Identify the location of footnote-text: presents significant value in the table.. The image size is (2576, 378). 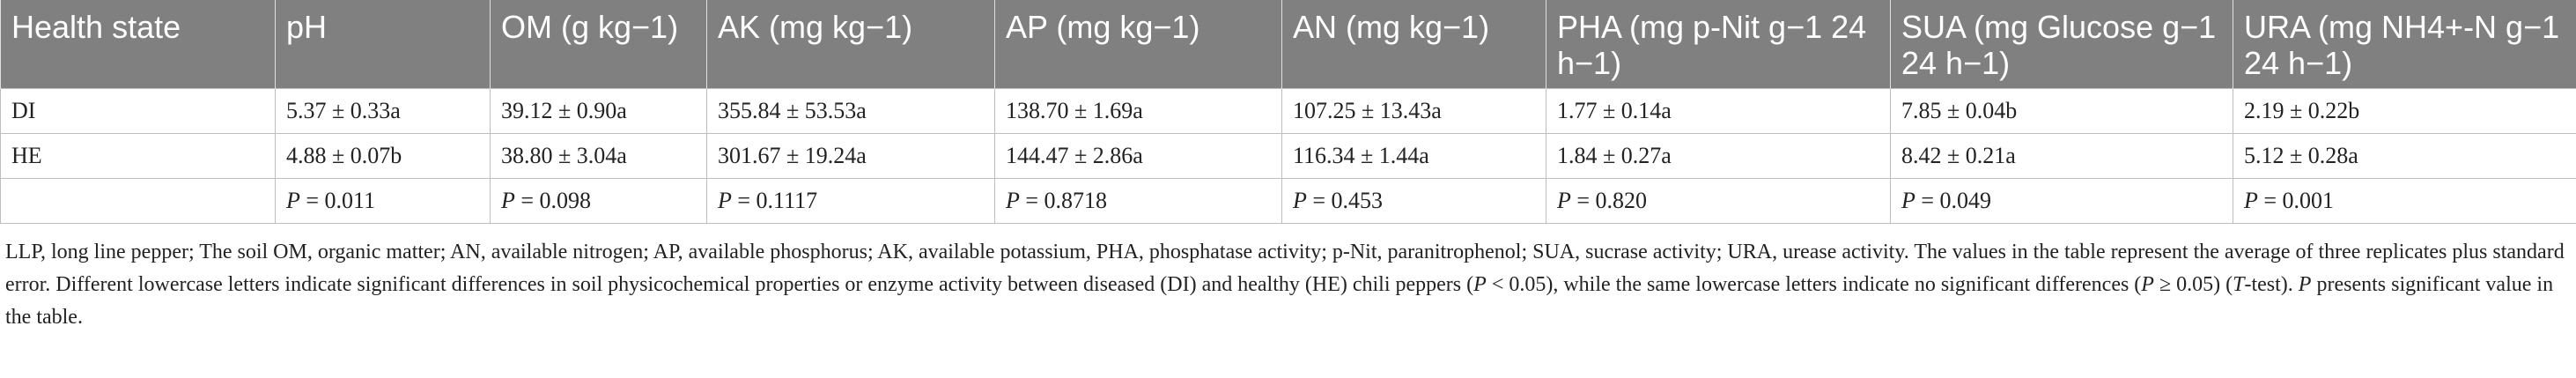
(1279, 301).